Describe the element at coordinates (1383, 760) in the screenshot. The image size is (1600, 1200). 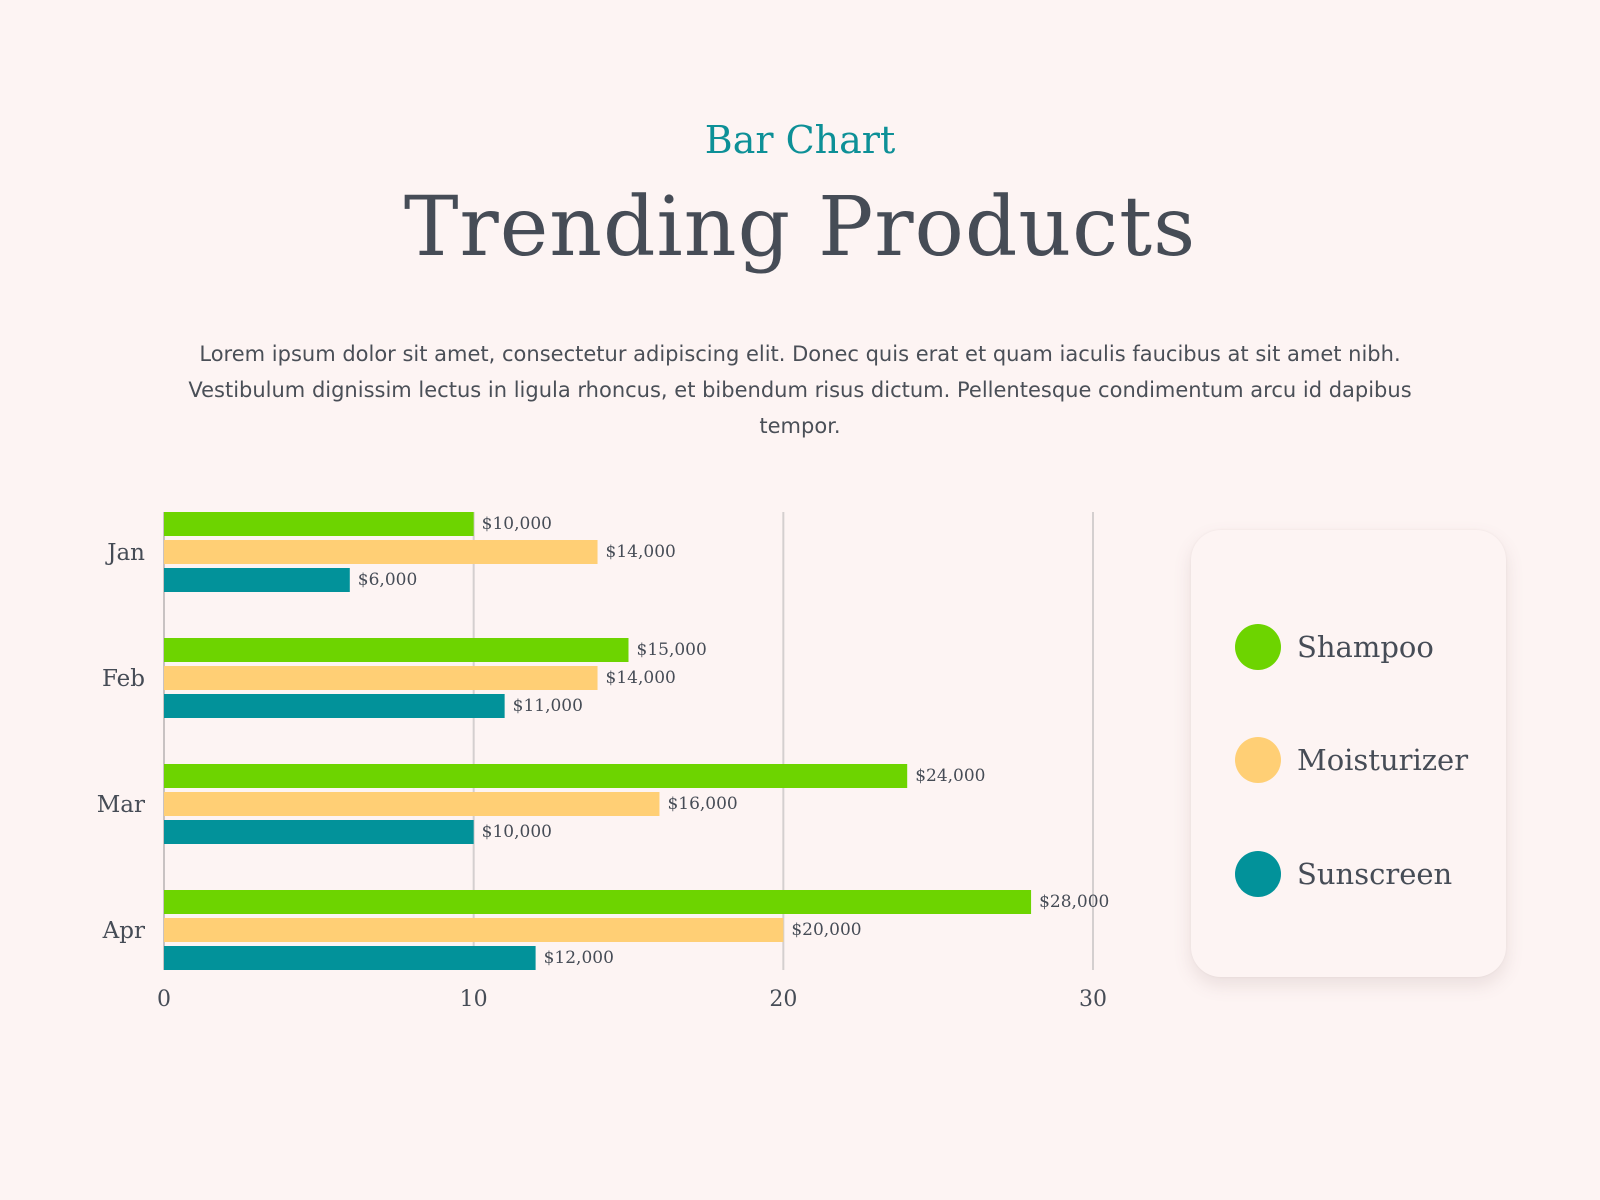
I see `legend-label-moisturizer: Moisturizer` at that location.